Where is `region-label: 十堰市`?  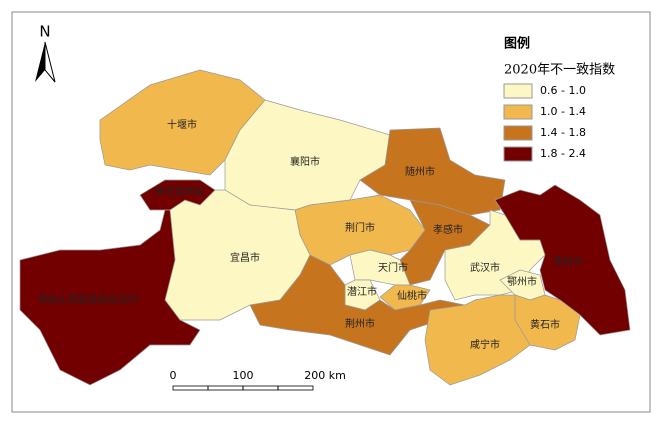
region-label: 十堰市 is located at coordinates (182, 124).